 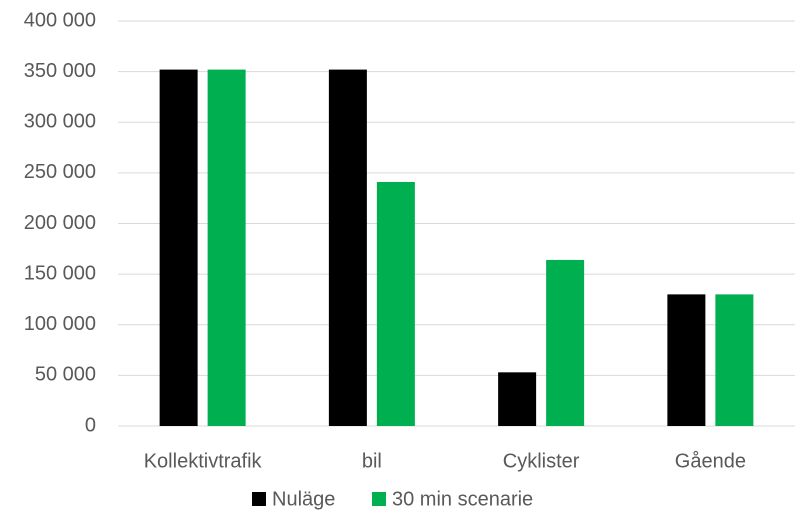 What do you see at coordinates (60, 324) in the screenshot?
I see `y-tick-label: 100 000` at bounding box center [60, 324].